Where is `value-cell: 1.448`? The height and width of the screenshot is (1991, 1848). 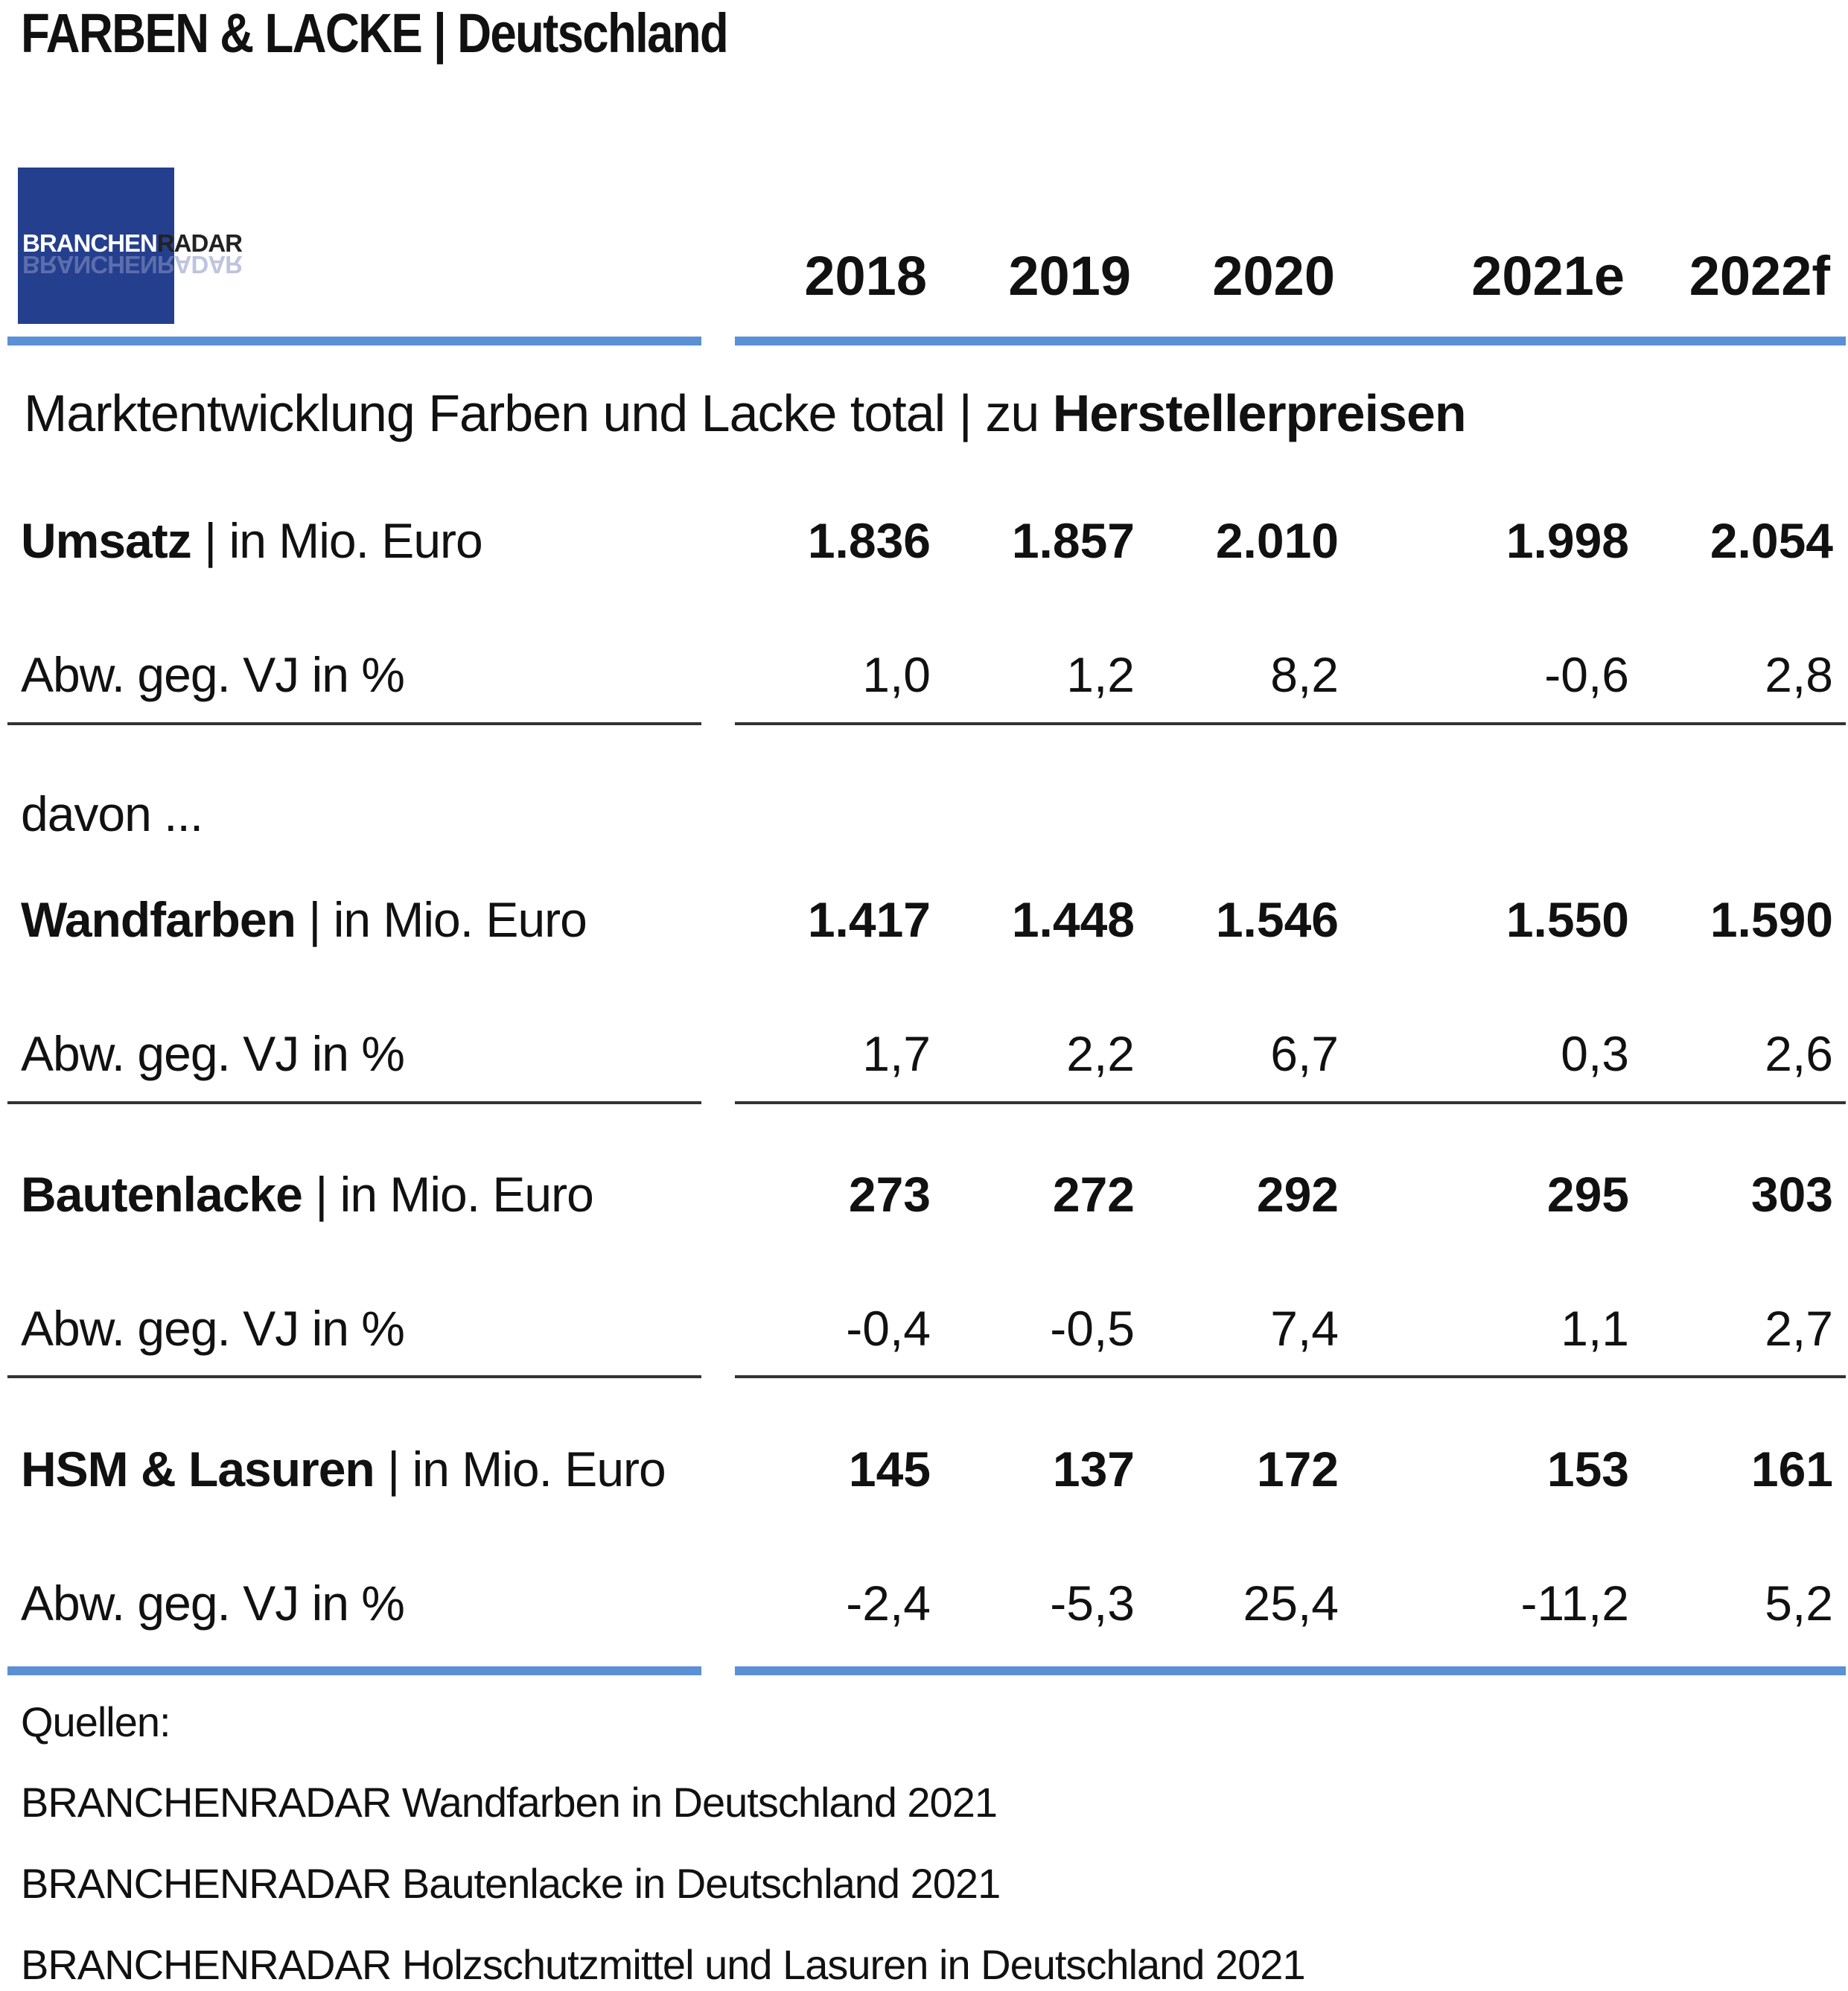 value-cell: 1.448 is located at coordinates (1073, 920).